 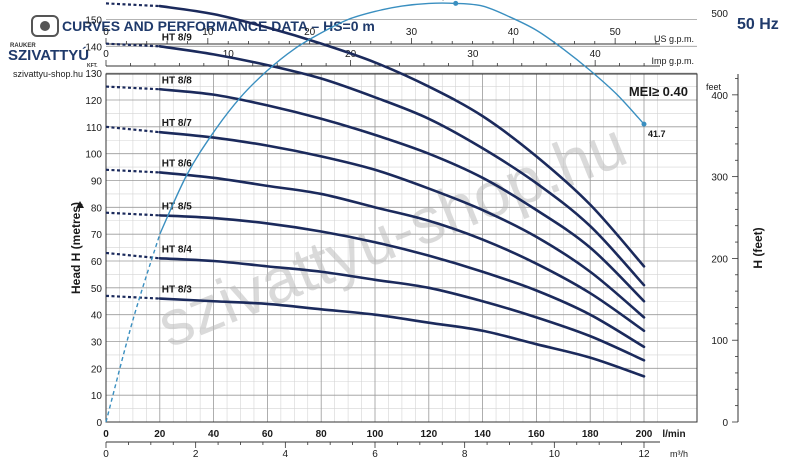 What do you see at coordinates (719, 96) in the screenshot?
I see `right-tick-label: 400` at bounding box center [719, 96].